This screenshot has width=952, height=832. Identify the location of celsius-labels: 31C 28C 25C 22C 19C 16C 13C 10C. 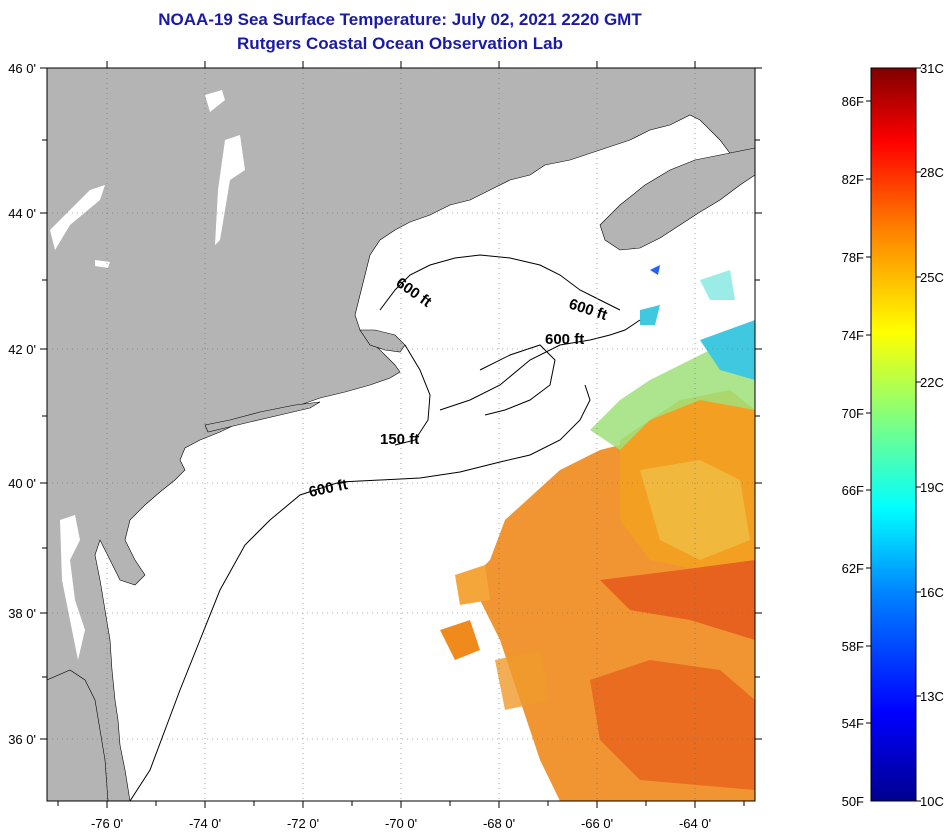
(932, 435).